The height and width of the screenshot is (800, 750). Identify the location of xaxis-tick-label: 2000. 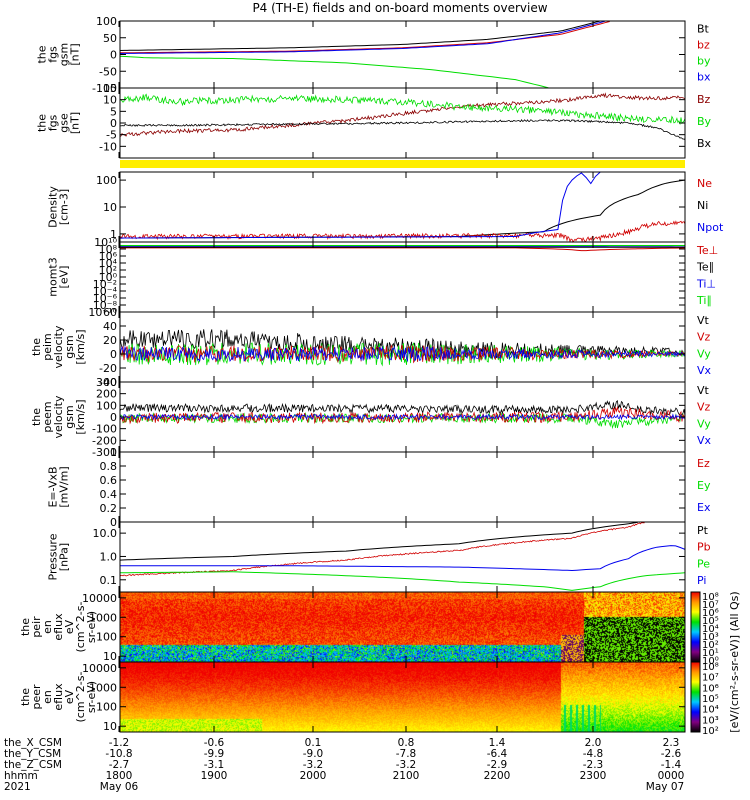
(313, 776).